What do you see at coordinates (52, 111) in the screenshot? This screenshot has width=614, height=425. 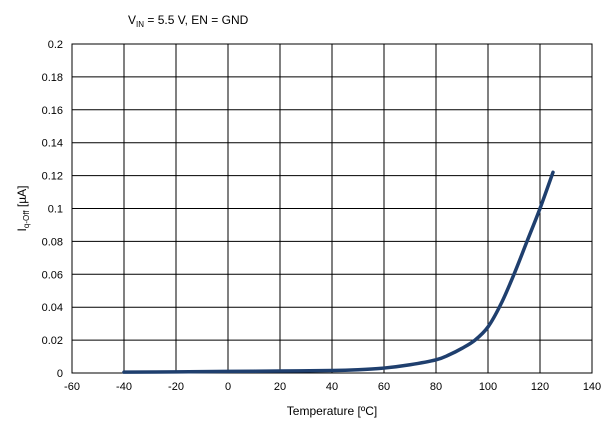 I see `y-tick-label: 0.16` at bounding box center [52, 111].